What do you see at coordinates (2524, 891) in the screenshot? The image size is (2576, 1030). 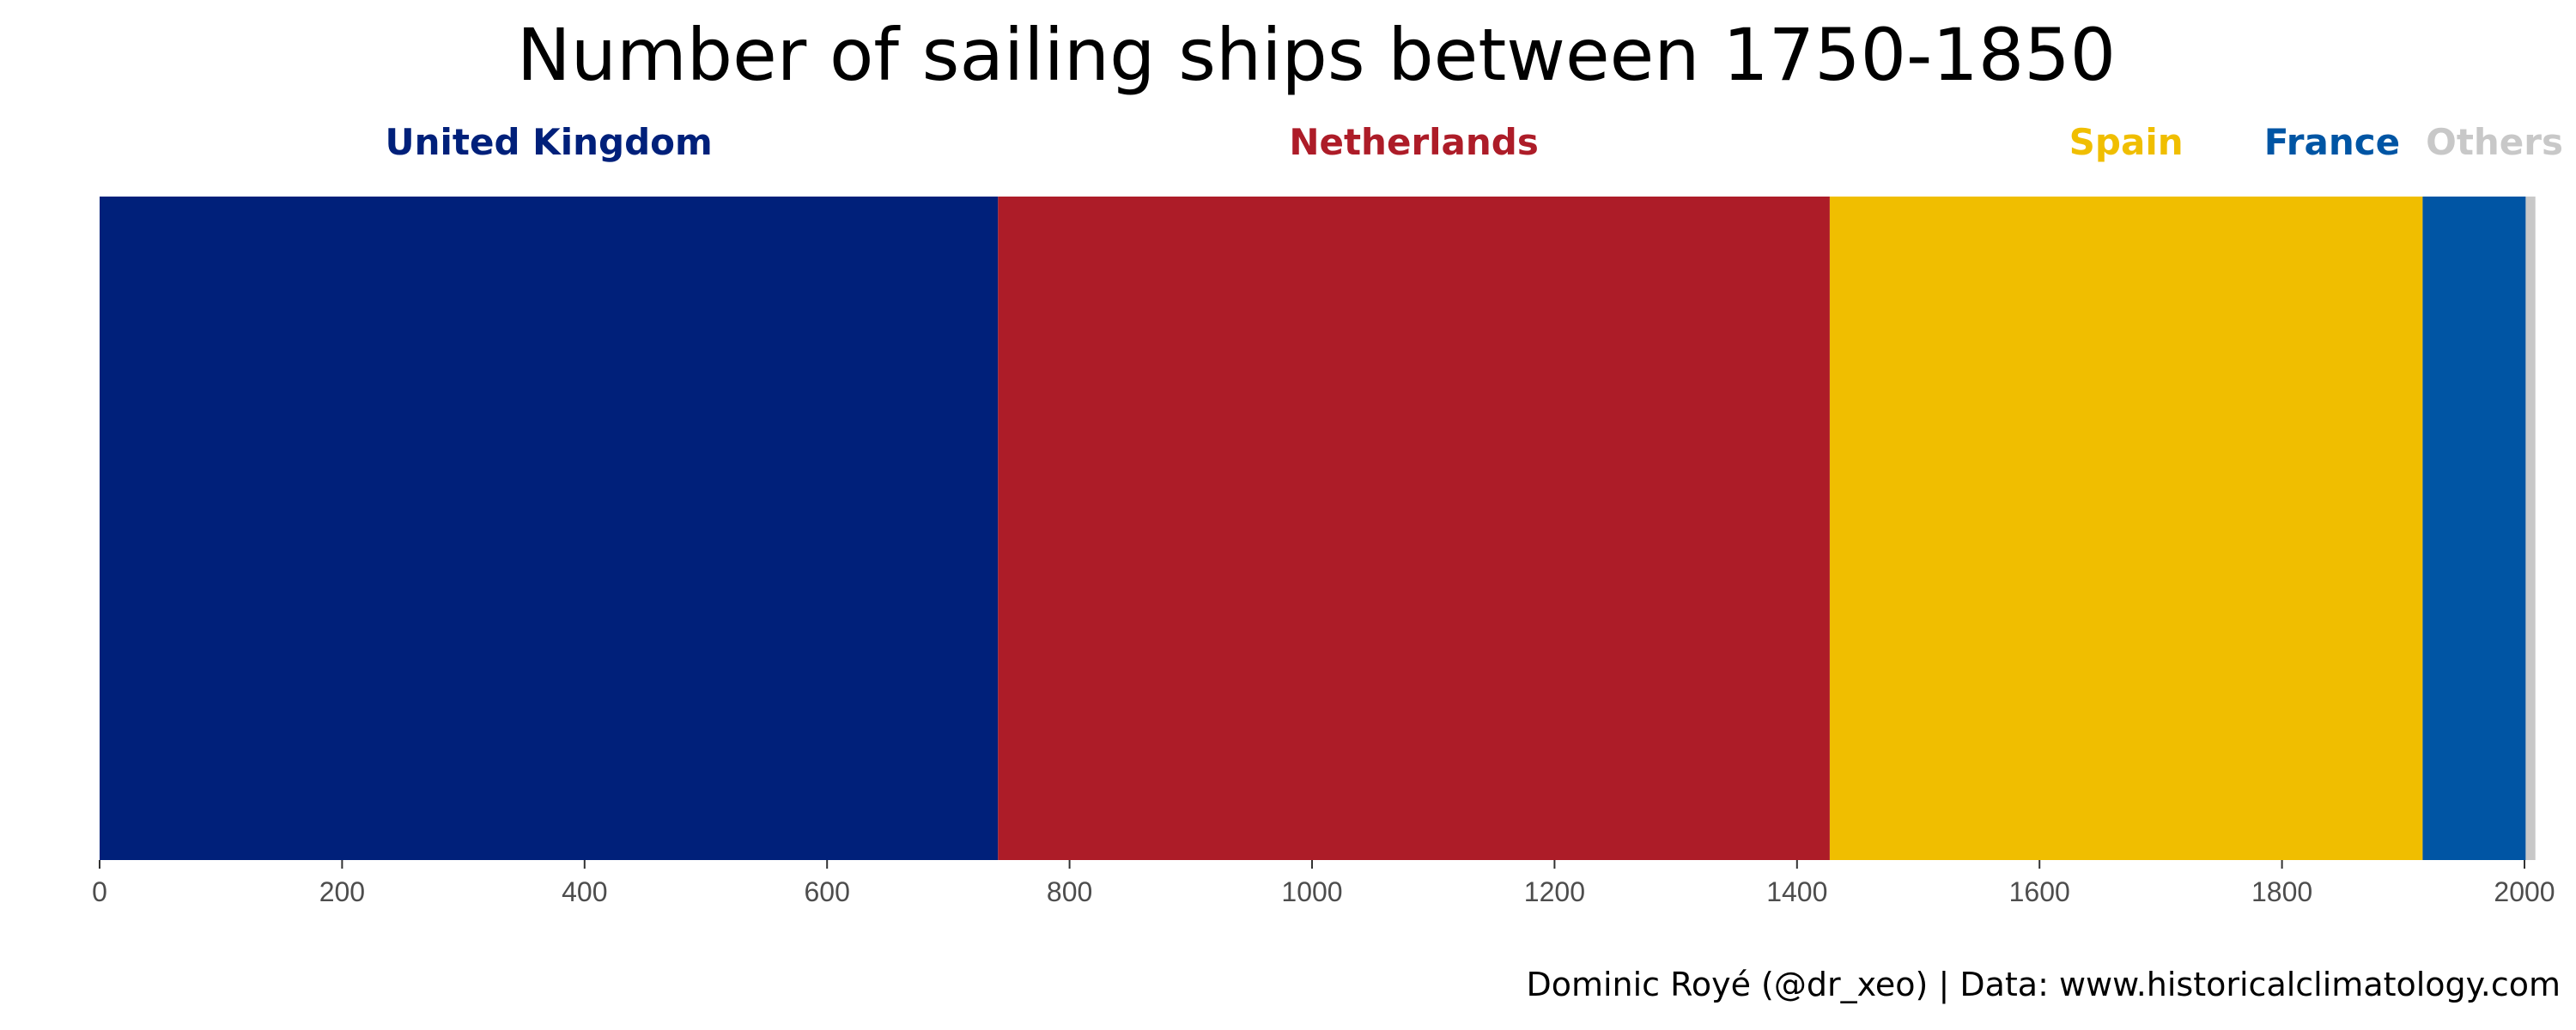 I see `x-tick-label: 2000` at bounding box center [2524, 891].